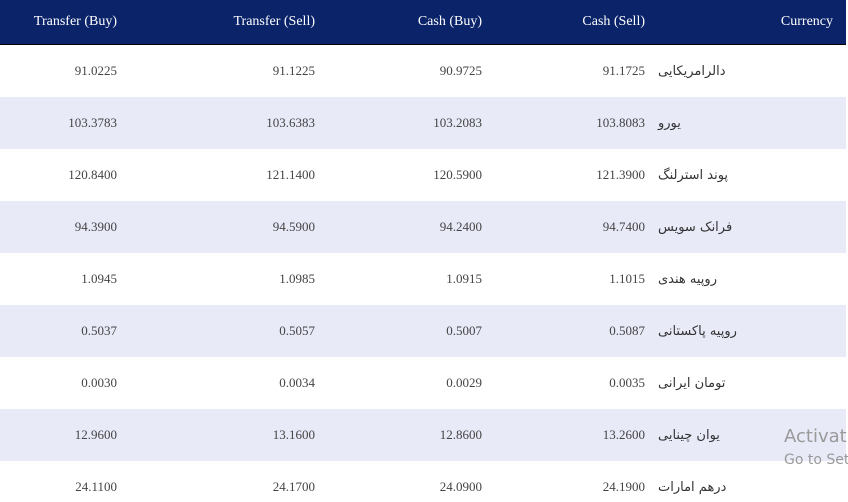 This screenshot has height=502, width=848. I want to click on rate-cell: 0.0034, so click(297, 382).